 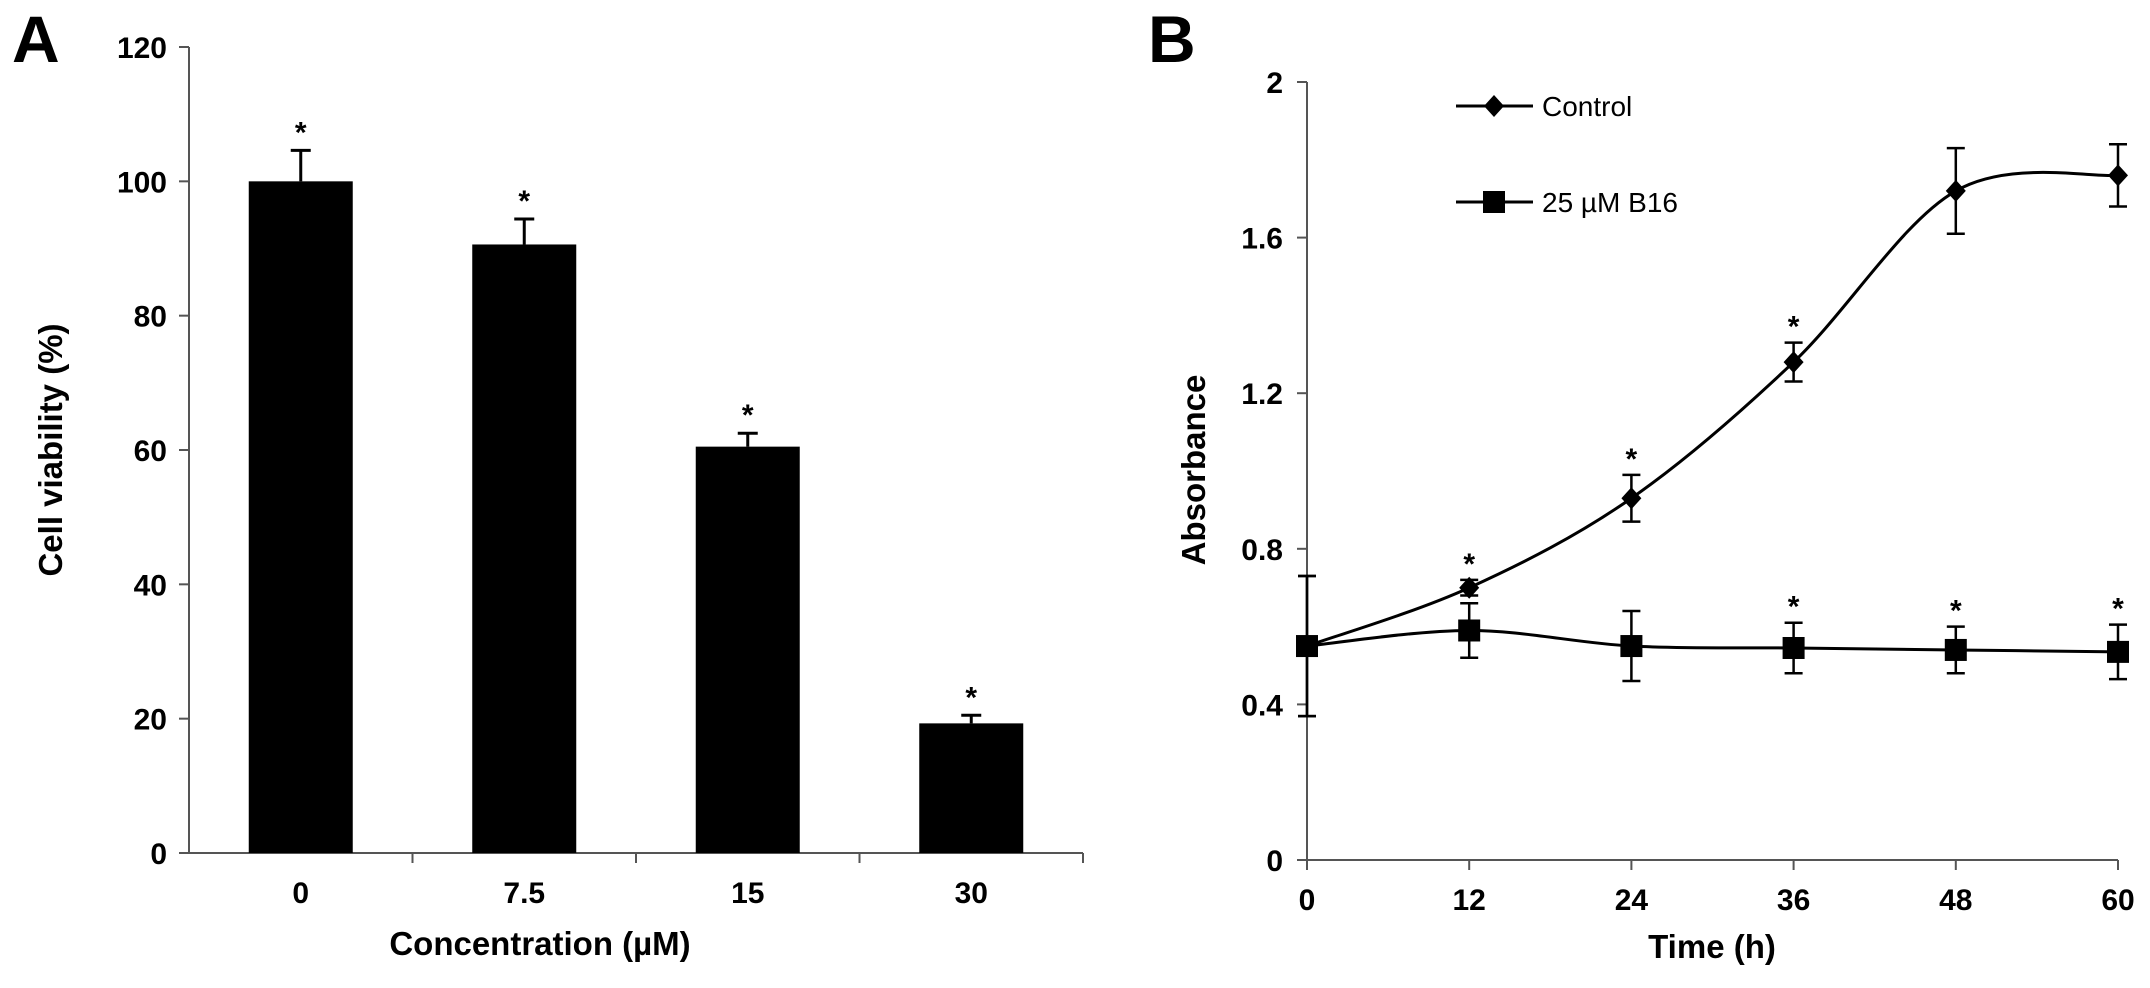 I want to click on y-tick-label: 1.2, so click(x=1262, y=394).